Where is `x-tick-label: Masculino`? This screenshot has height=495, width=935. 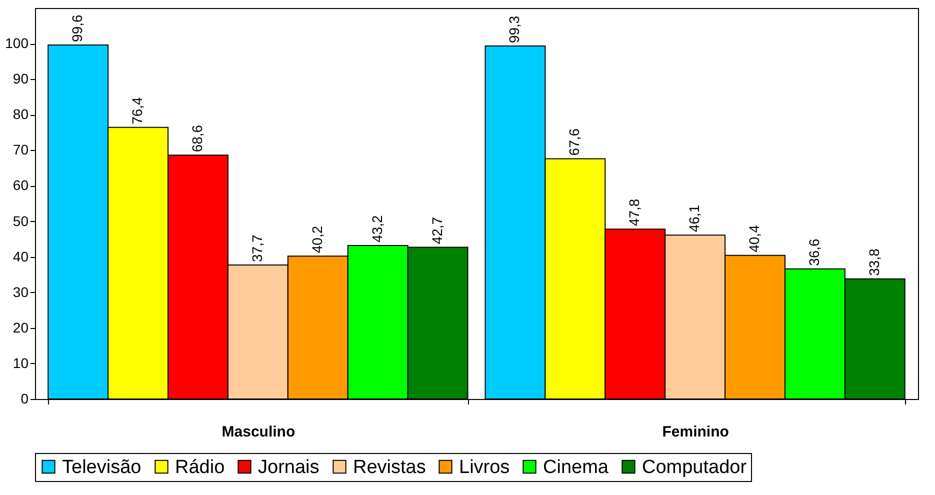 x-tick-label: Masculino is located at coordinates (259, 432).